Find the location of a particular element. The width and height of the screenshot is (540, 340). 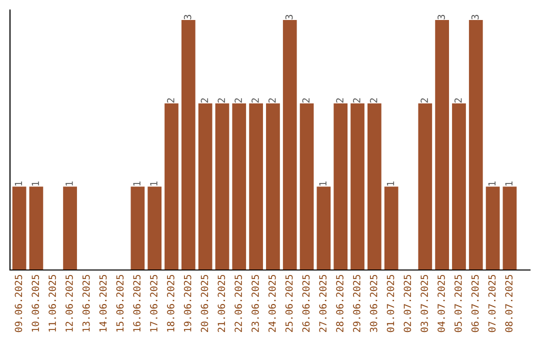

x-tick-label: 04.07.2025 is located at coordinates (441, 303).